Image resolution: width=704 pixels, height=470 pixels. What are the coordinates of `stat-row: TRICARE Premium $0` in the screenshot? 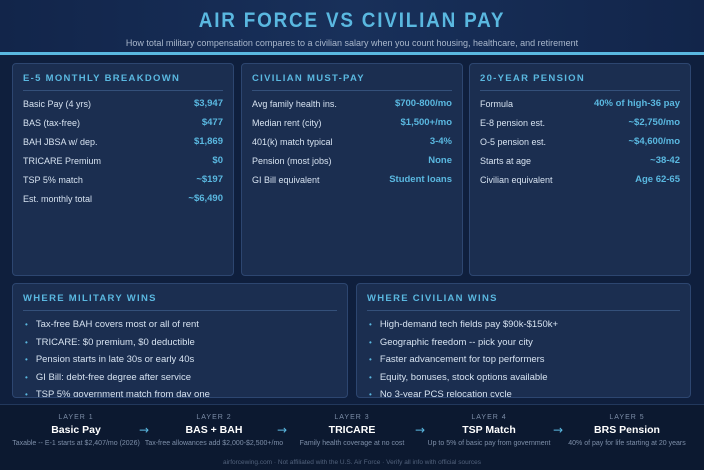 It's located at (123, 160).